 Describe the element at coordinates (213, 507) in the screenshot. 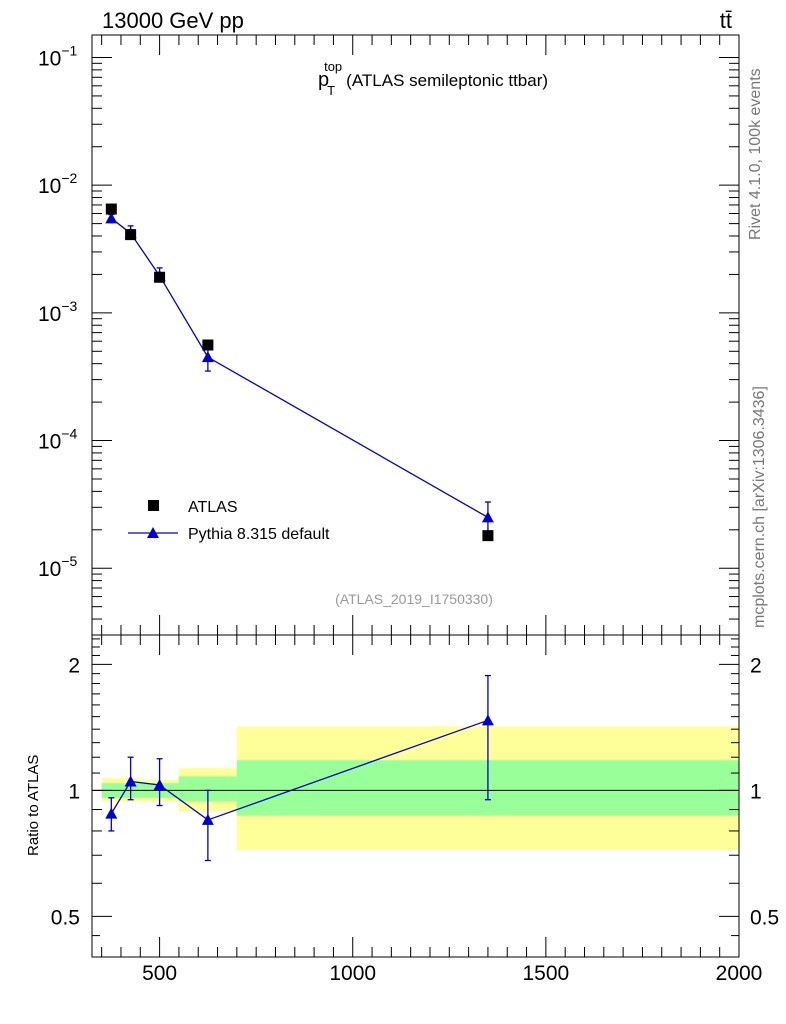

I see `legend-atlas-label: ATLAS` at that location.